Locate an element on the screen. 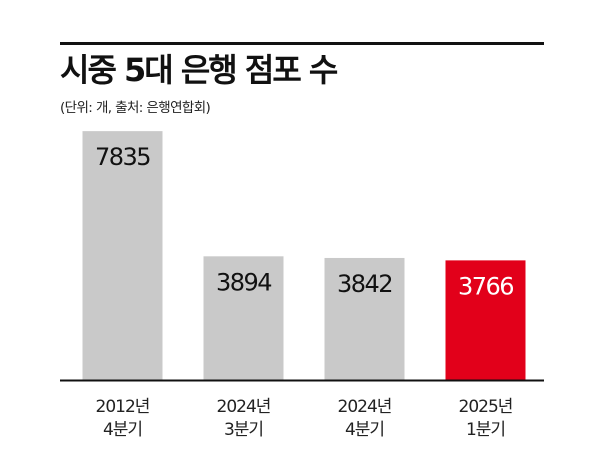 The height and width of the screenshot is (460, 600). category-label-4-line-1: 2025년 is located at coordinates (486, 407).